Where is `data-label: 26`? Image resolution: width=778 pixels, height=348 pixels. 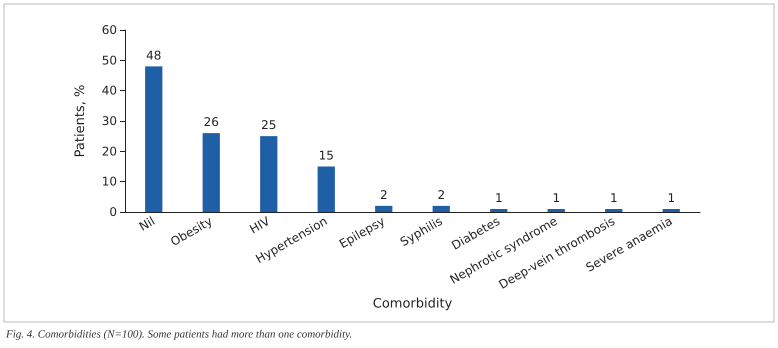 data-label: 26 is located at coordinates (211, 122).